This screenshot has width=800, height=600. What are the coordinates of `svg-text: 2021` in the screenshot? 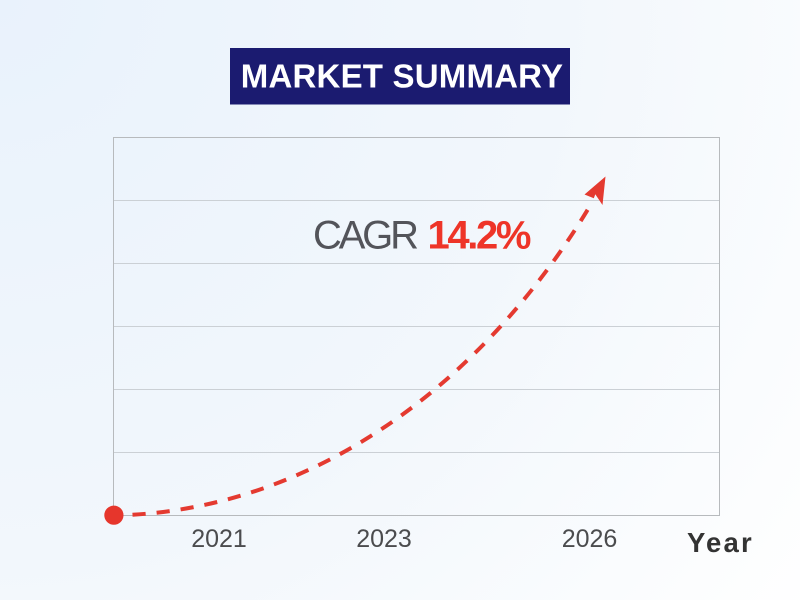 It's located at (219, 539).